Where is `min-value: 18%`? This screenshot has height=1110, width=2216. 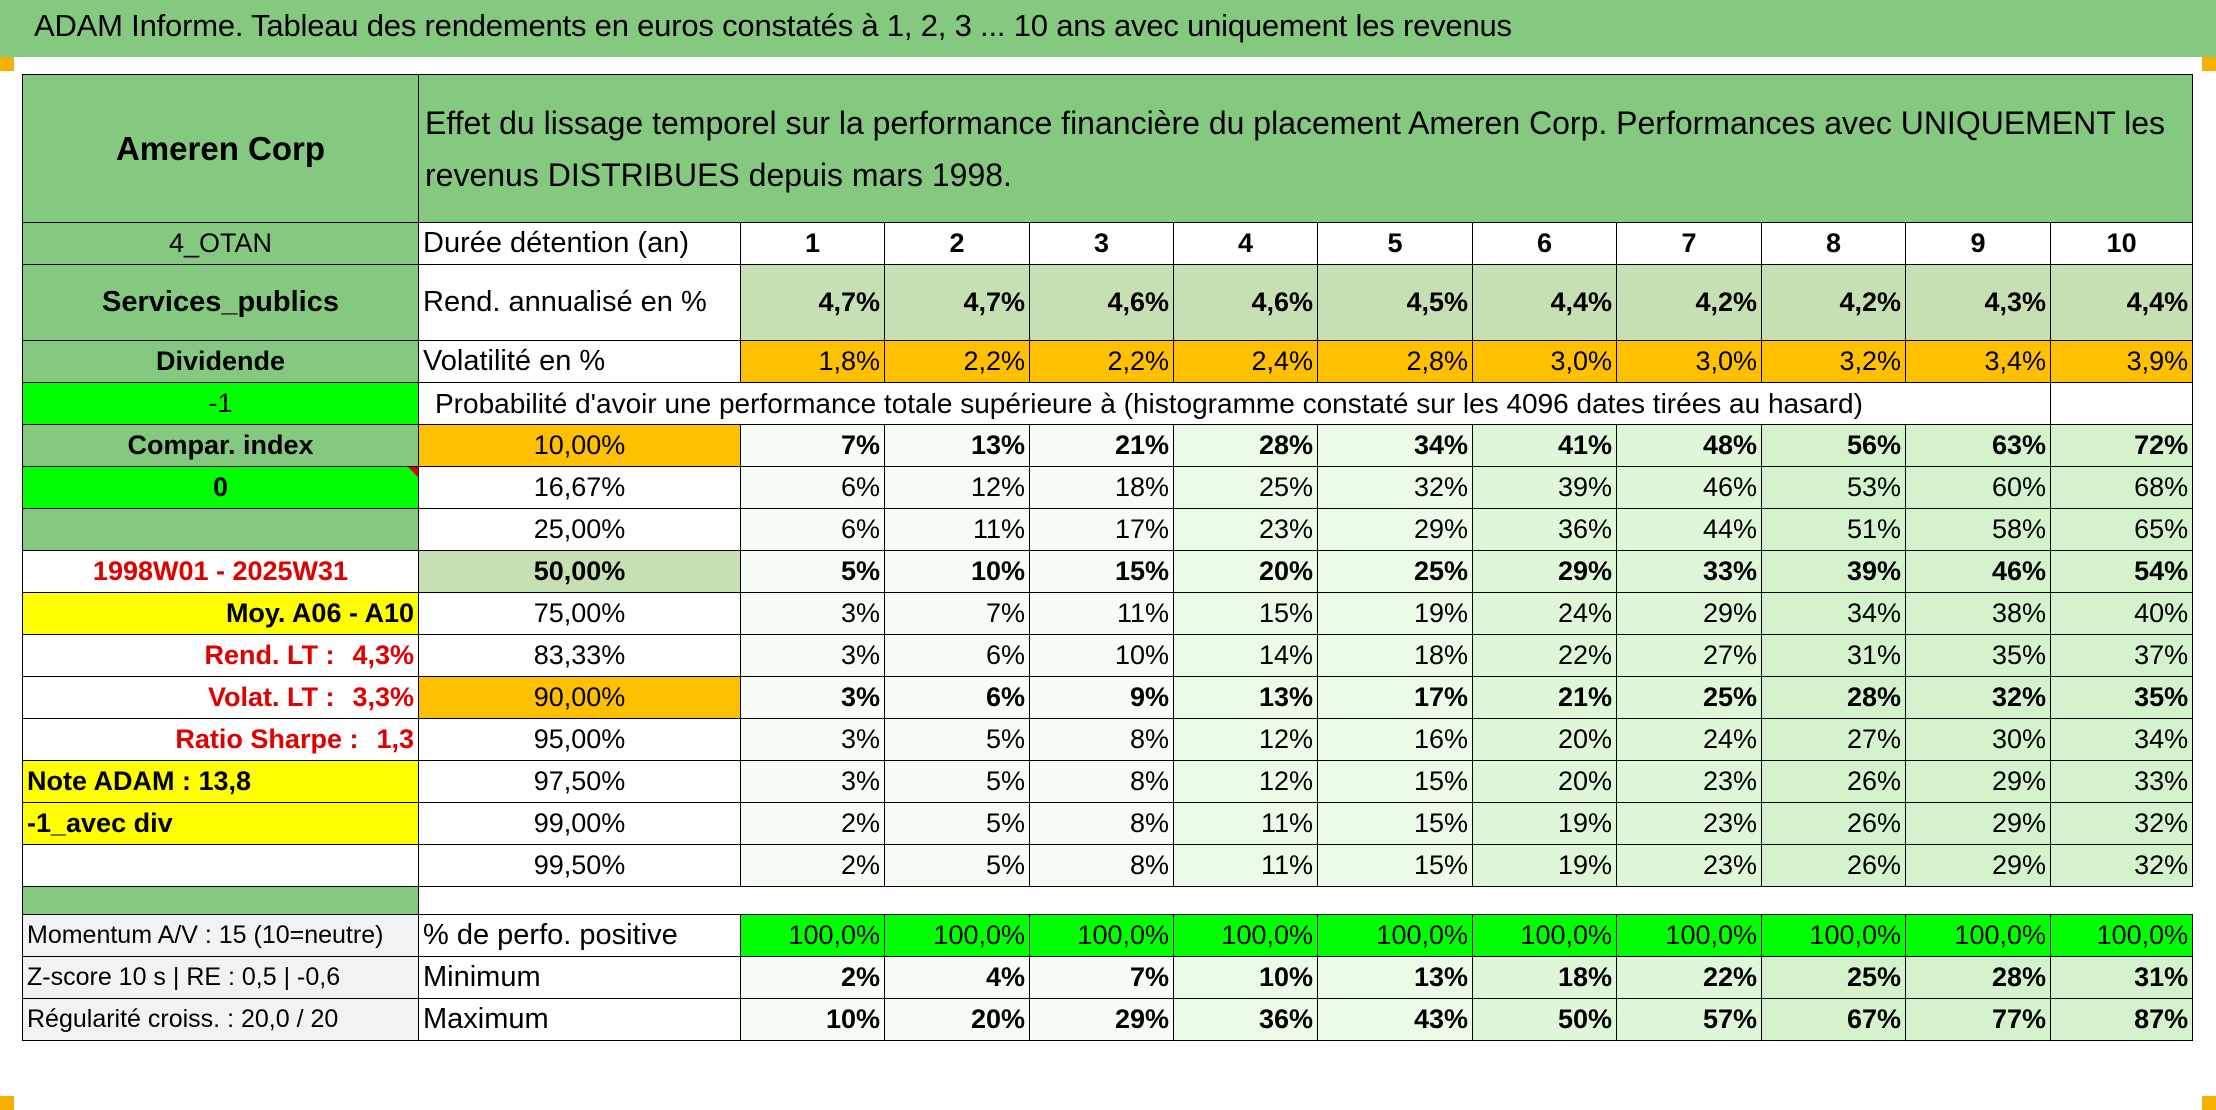
min-value: 18% is located at coordinates (1544, 977).